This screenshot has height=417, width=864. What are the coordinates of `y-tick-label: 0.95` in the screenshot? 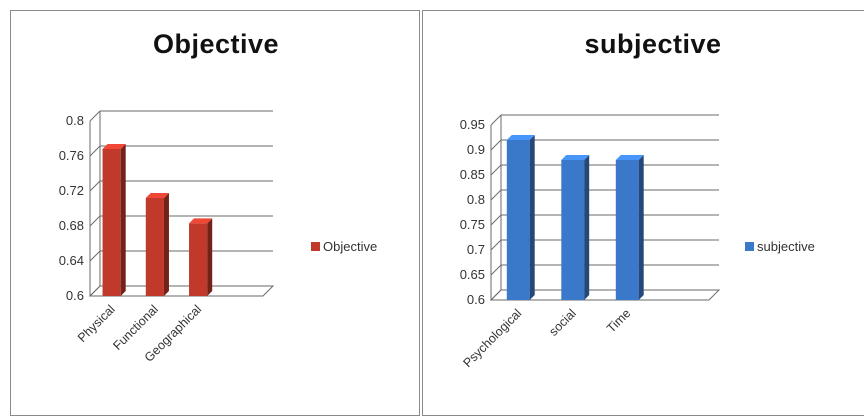 It's located at (472, 124).